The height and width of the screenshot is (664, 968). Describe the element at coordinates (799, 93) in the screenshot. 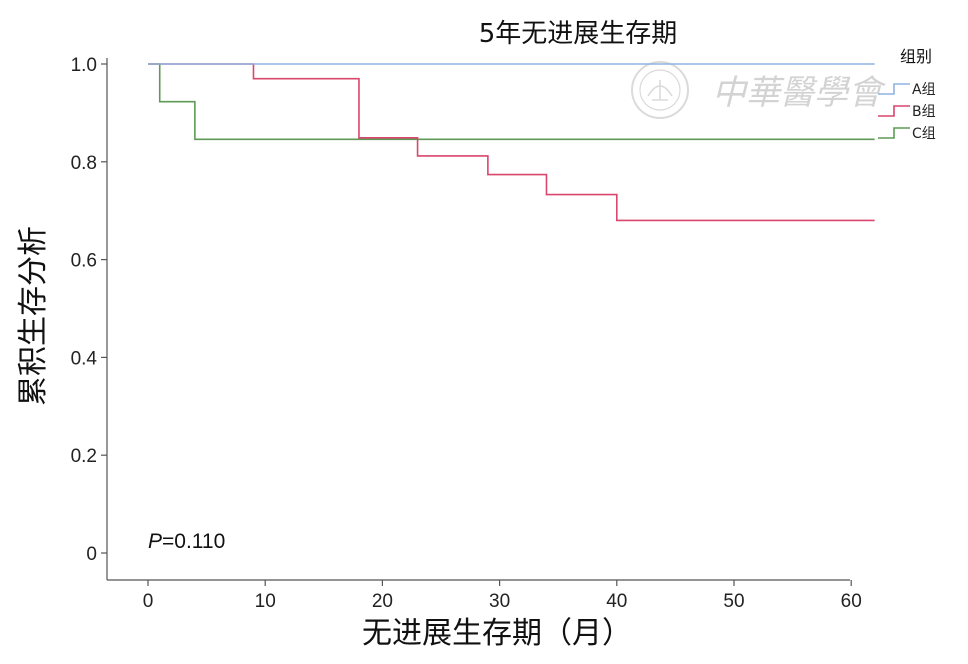

I see `watermark-text: 中華醫學會` at that location.